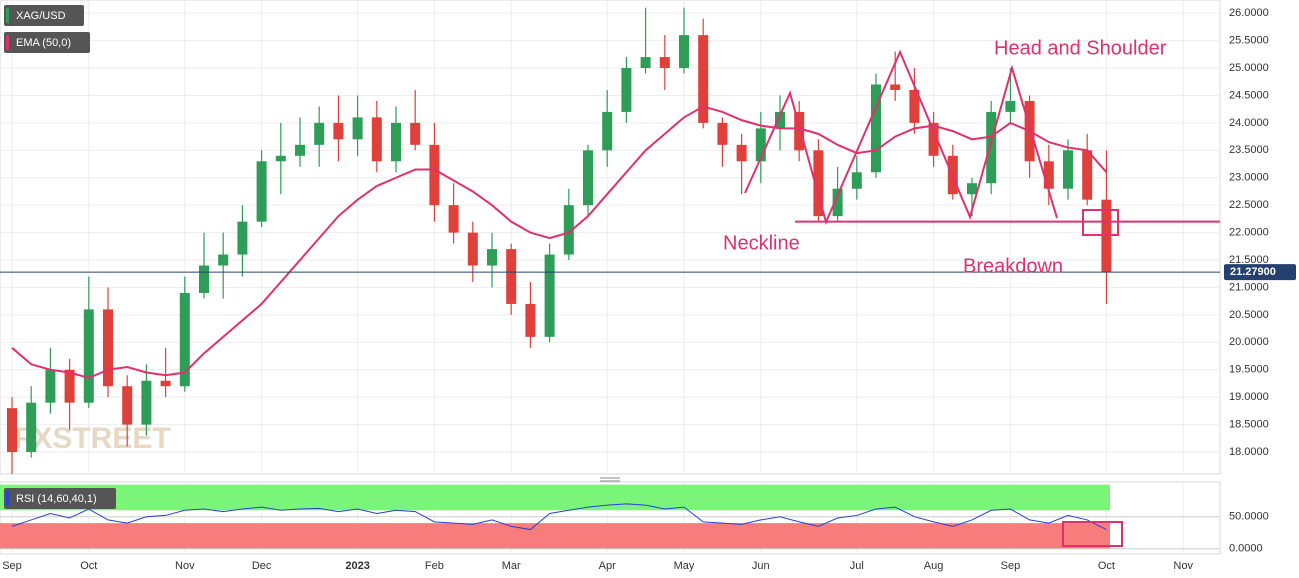 The height and width of the screenshot is (578, 1299). I want to click on rsi-box, so click(1092, 534).